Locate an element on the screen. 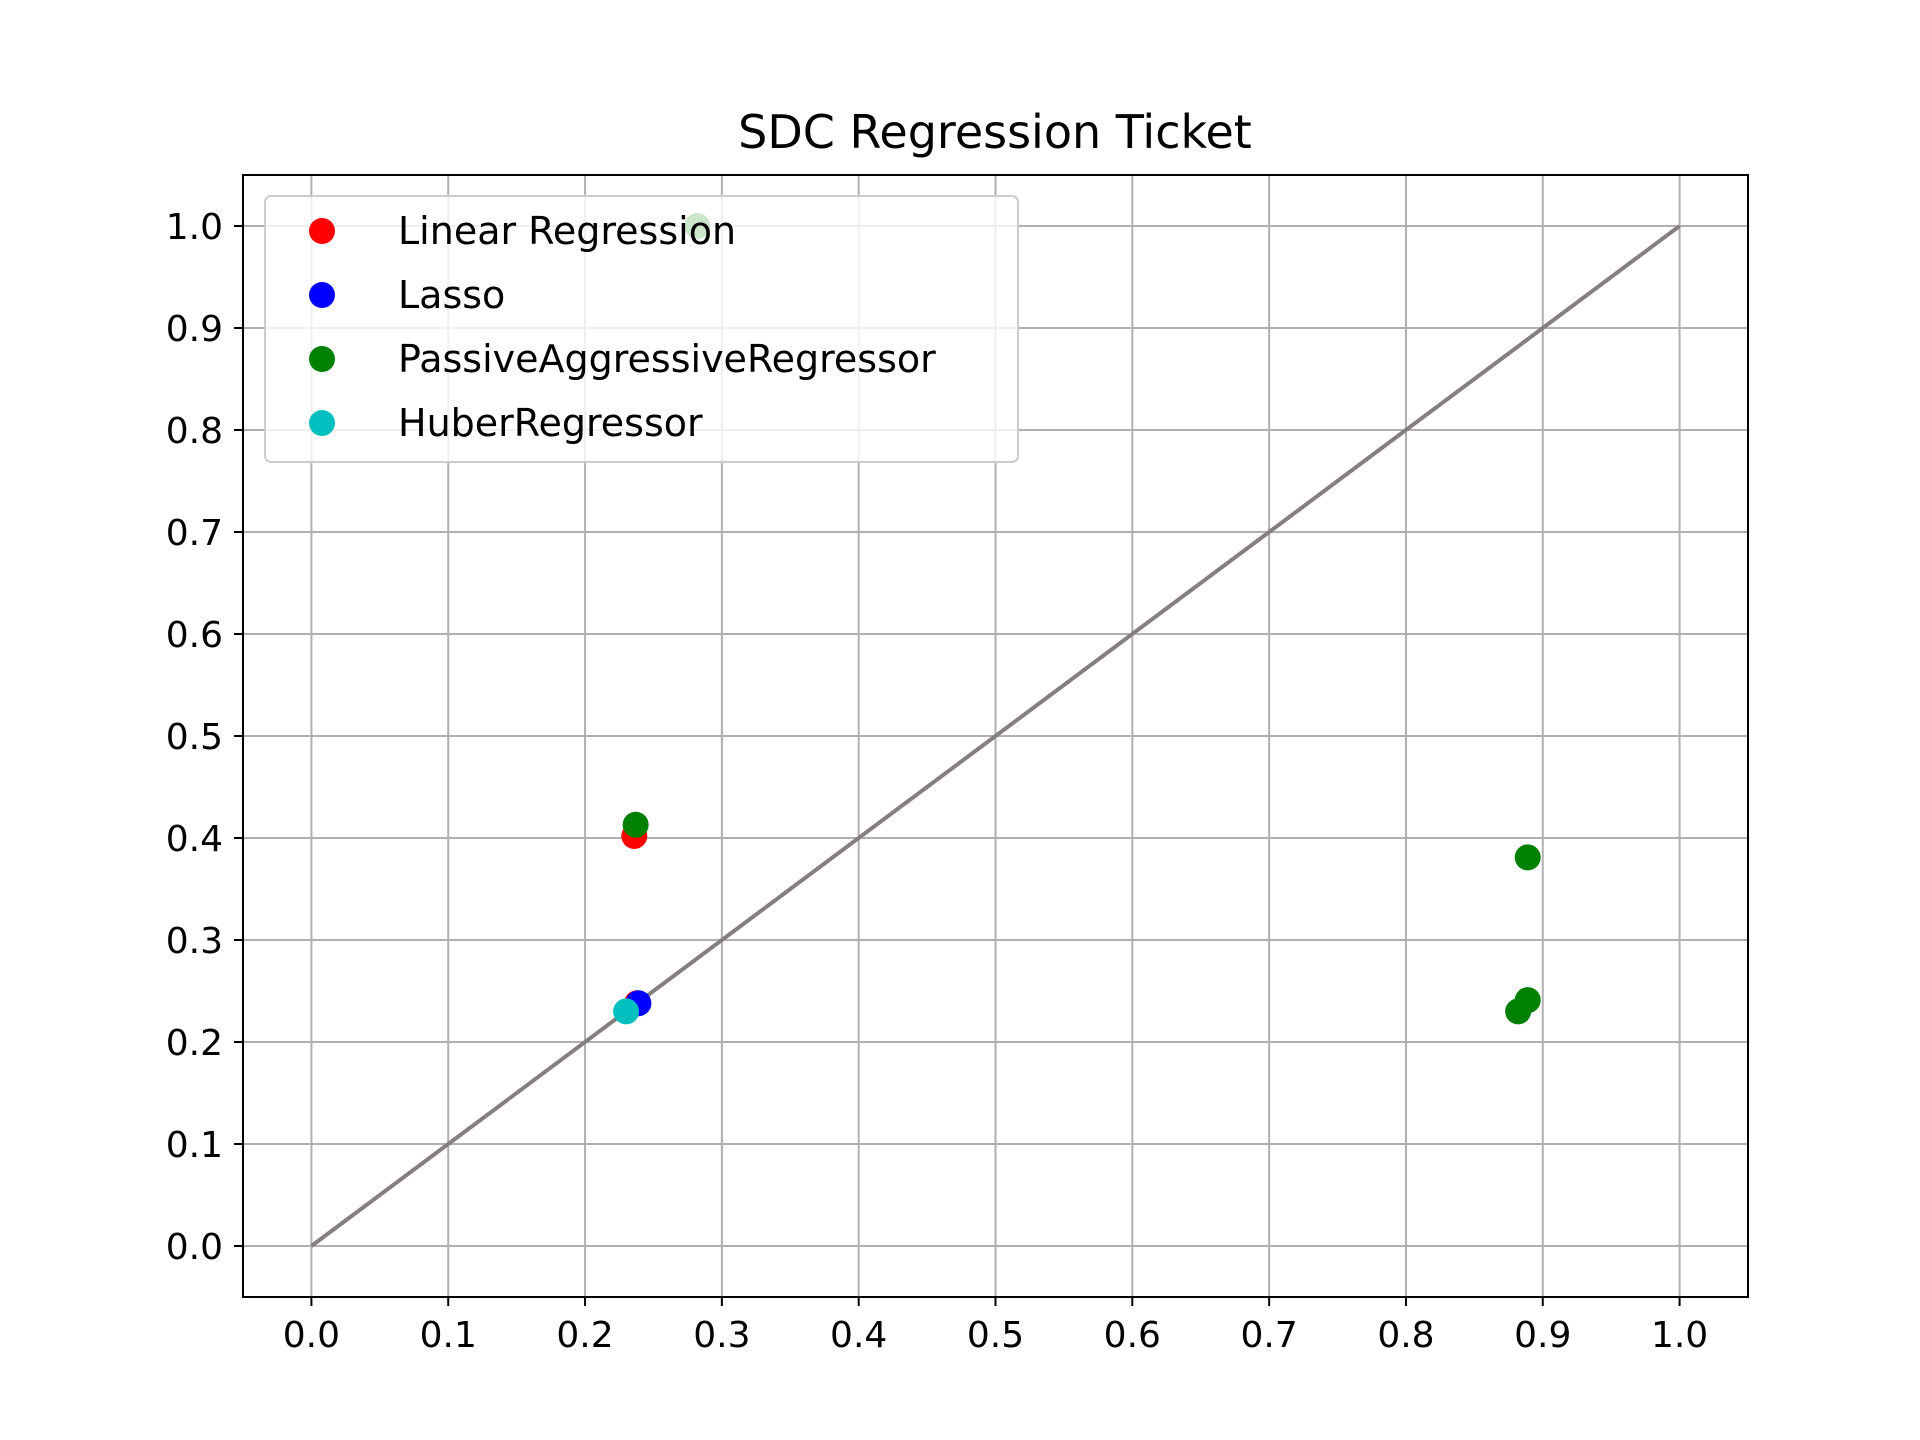  y-axis-ticks: 0.0 0.1 0.2 0.3 0.4 0.5 0.6 0.7 0.8 0.9 1.0 is located at coordinates (204, 737).